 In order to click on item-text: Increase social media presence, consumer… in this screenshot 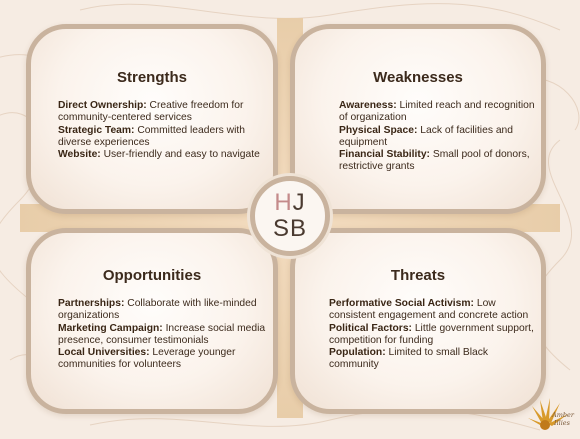, I will do `click(162, 334)`.